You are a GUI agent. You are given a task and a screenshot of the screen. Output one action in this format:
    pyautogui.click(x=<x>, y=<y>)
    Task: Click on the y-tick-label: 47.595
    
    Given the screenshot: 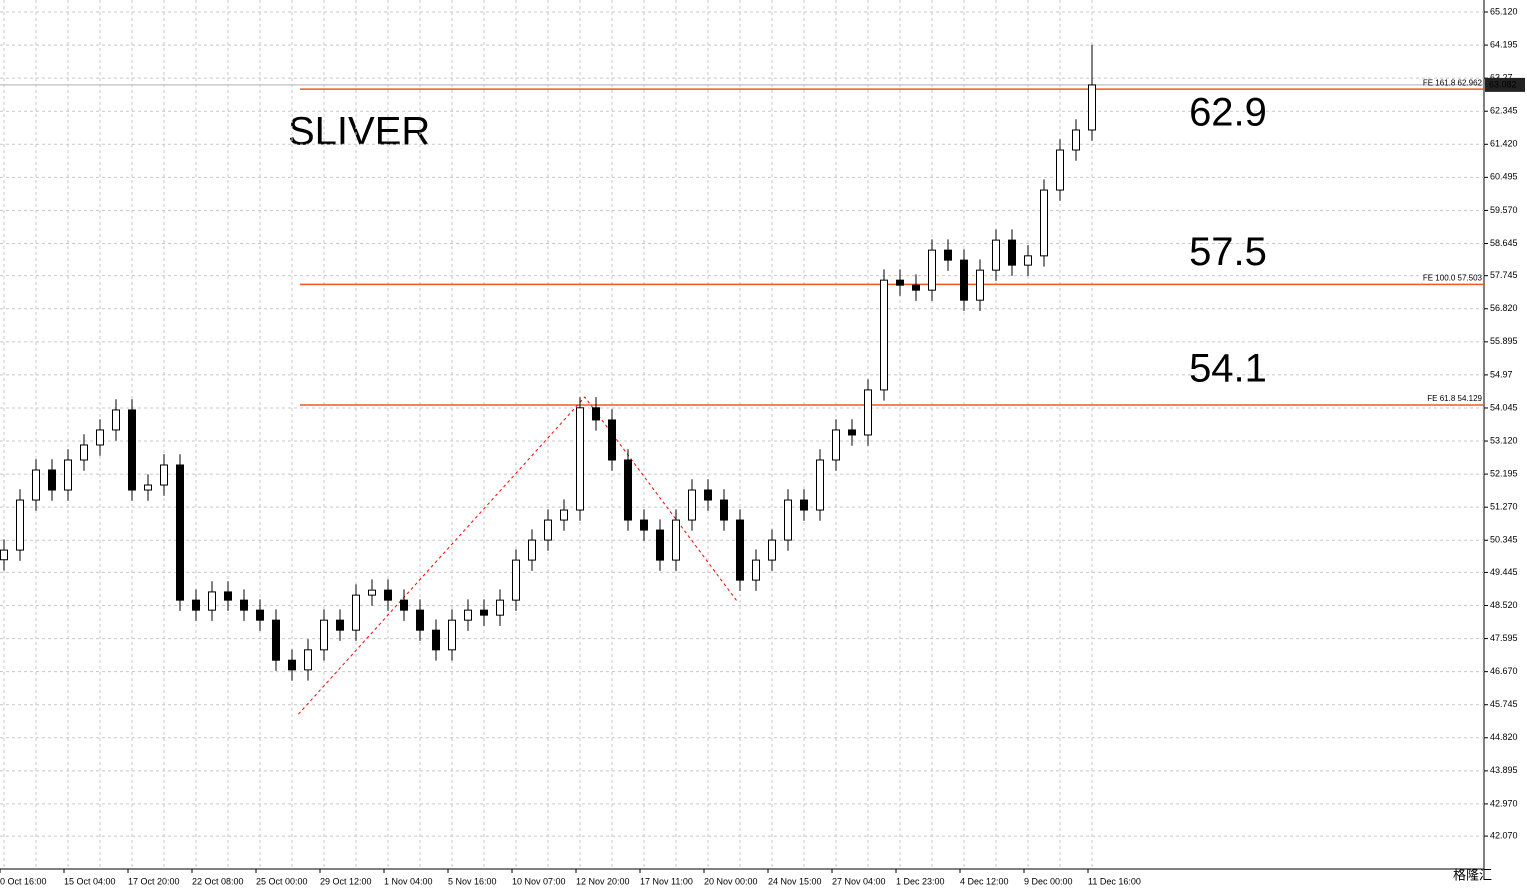 What is the action you would take?
    pyautogui.click(x=1504, y=638)
    